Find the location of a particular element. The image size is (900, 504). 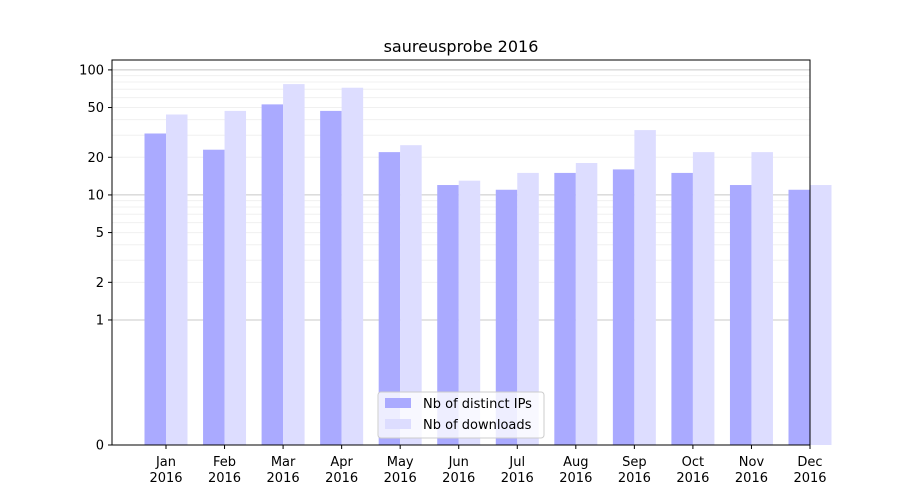

x-tick-label: Jun 2016 is located at coordinates (458, 470).